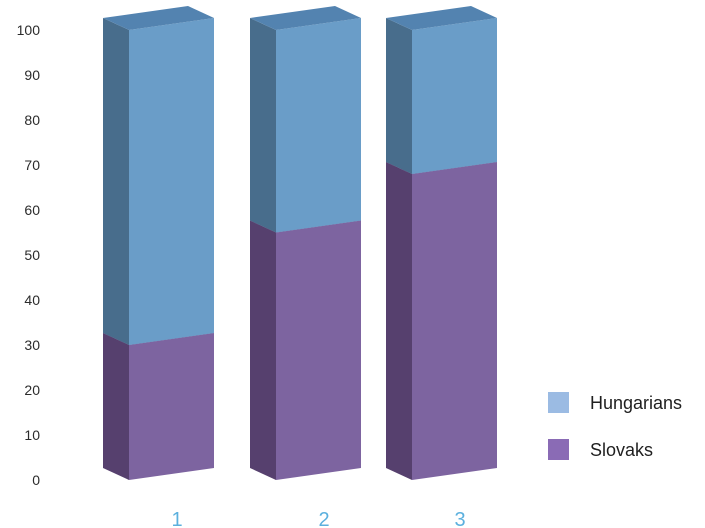  I want to click on legend-item-slovaks: Slovaks, so click(600, 449).